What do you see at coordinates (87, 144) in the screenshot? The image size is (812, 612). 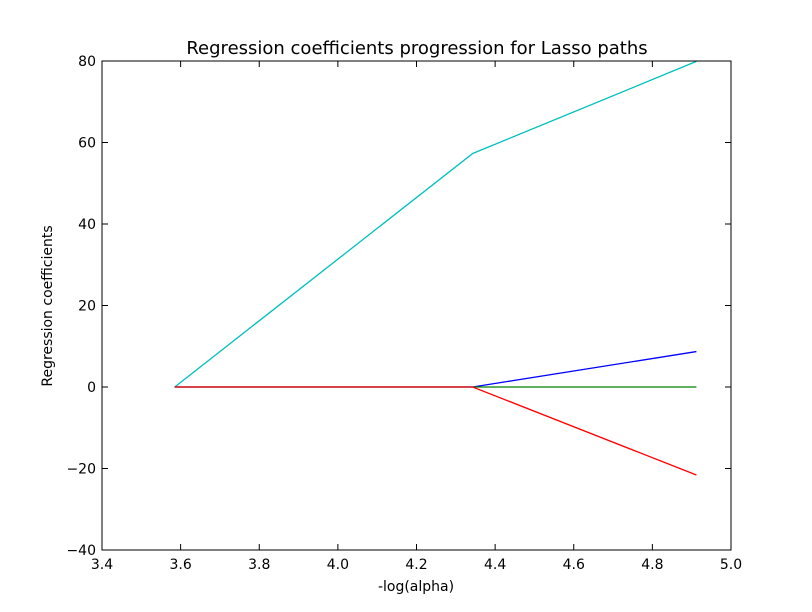 I see `y-tick-label: 60` at bounding box center [87, 144].